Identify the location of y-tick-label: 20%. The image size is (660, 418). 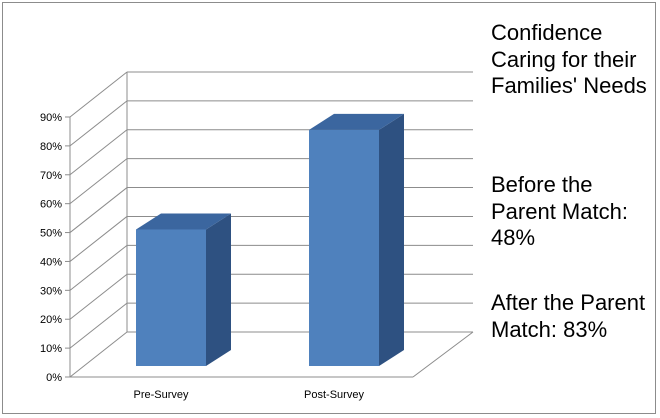
(51, 320).